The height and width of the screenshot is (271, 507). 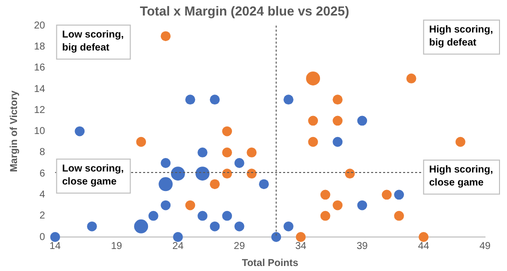 What do you see at coordinates (40, 68) in the screenshot?
I see `y-tick-label: 16` at bounding box center [40, 68].